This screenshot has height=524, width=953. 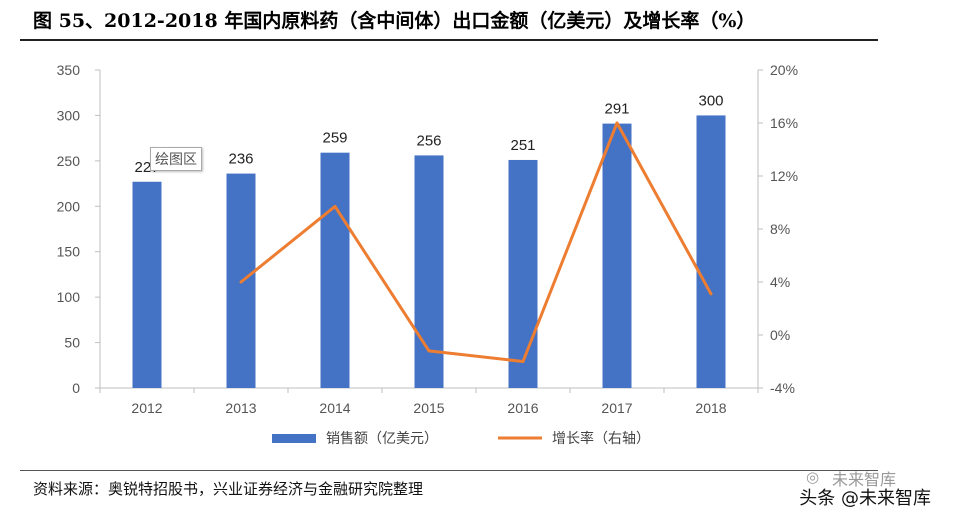 What do you see at coordinates (780, 282) in the screenshot?
I see `y-right-tick-label: 4%` at bounding box center [780, 282].